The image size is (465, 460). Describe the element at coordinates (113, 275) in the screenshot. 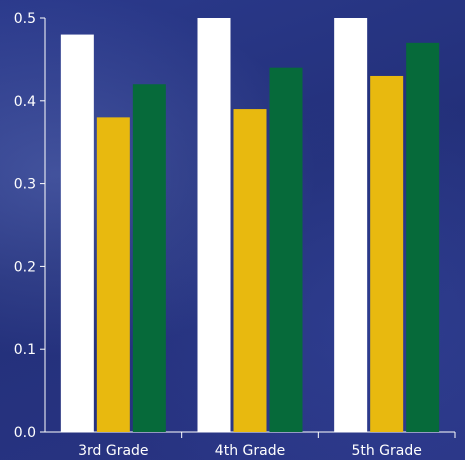

I see `bar-series-2-3rd-grade` at that location.